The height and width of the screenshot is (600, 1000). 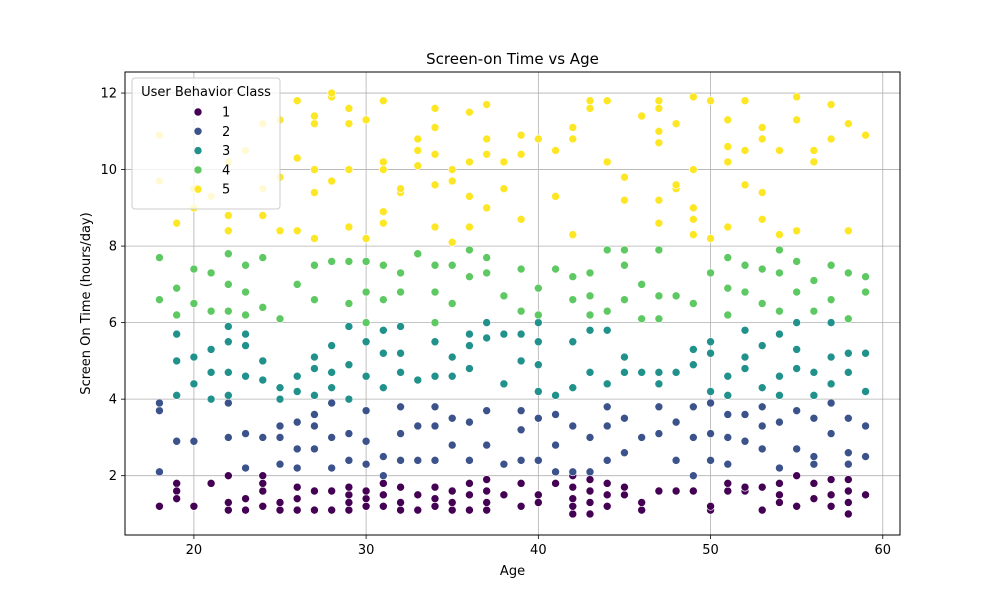 I want to click on legend-label: 1, so click(x=226, y=113).